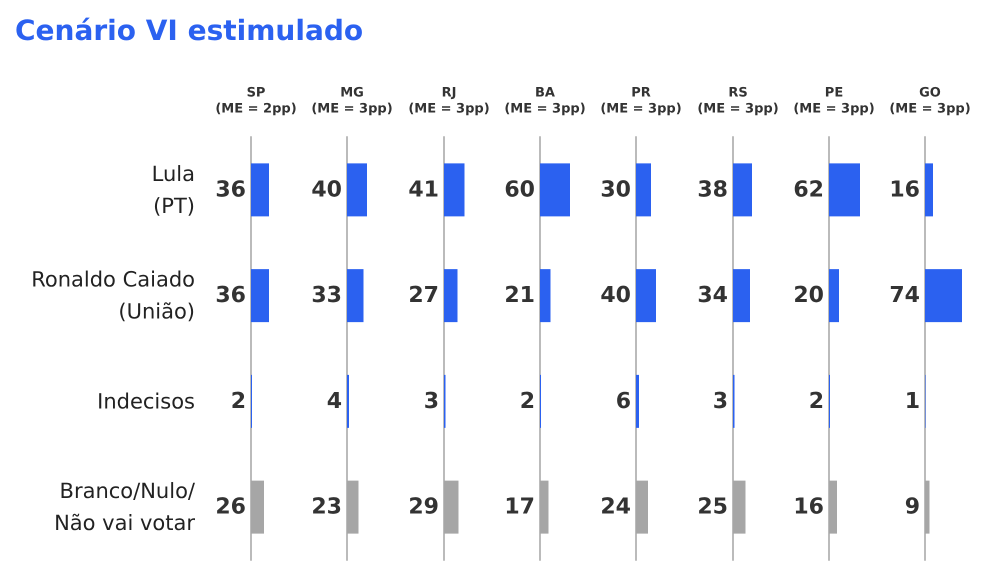  Describe the element at coordinates (189, 30) in the screenshot. I see `chart-title: Cenário VI estimulado` at that location.